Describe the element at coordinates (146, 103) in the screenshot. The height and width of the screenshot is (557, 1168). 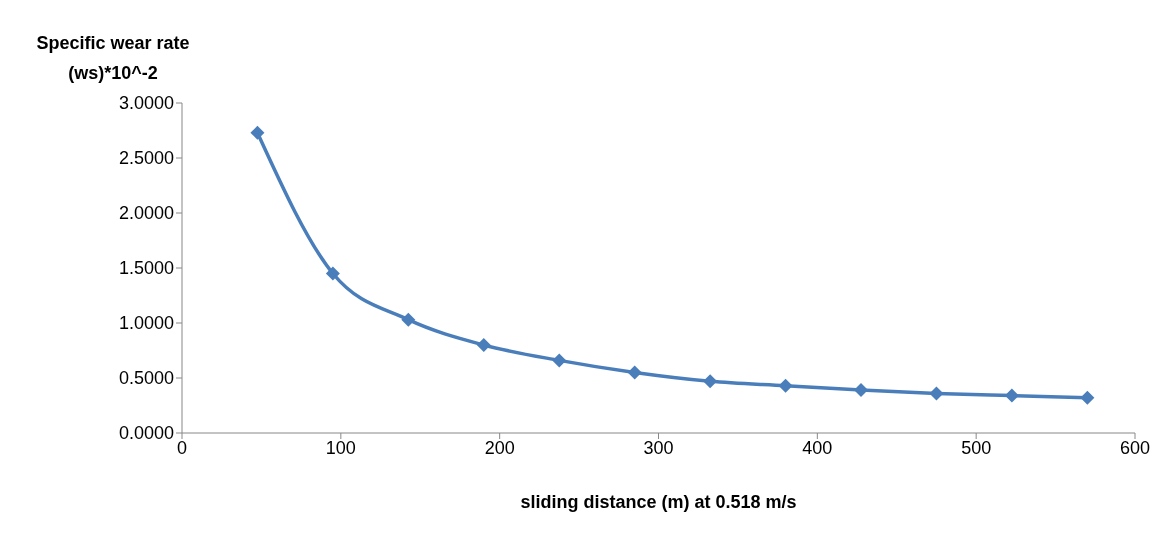
I see `y-tick-label: 3.0000` at that location.